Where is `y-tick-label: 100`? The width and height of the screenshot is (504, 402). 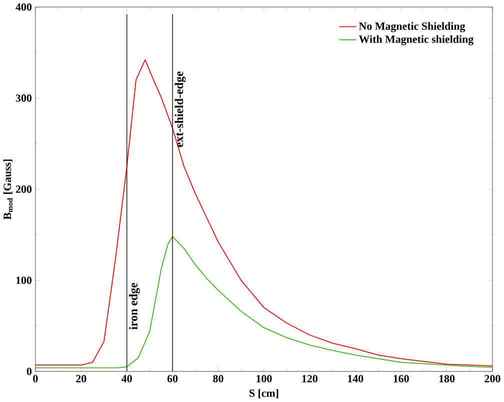 y-tick-label: 100 is located at coordinates (24, 280).